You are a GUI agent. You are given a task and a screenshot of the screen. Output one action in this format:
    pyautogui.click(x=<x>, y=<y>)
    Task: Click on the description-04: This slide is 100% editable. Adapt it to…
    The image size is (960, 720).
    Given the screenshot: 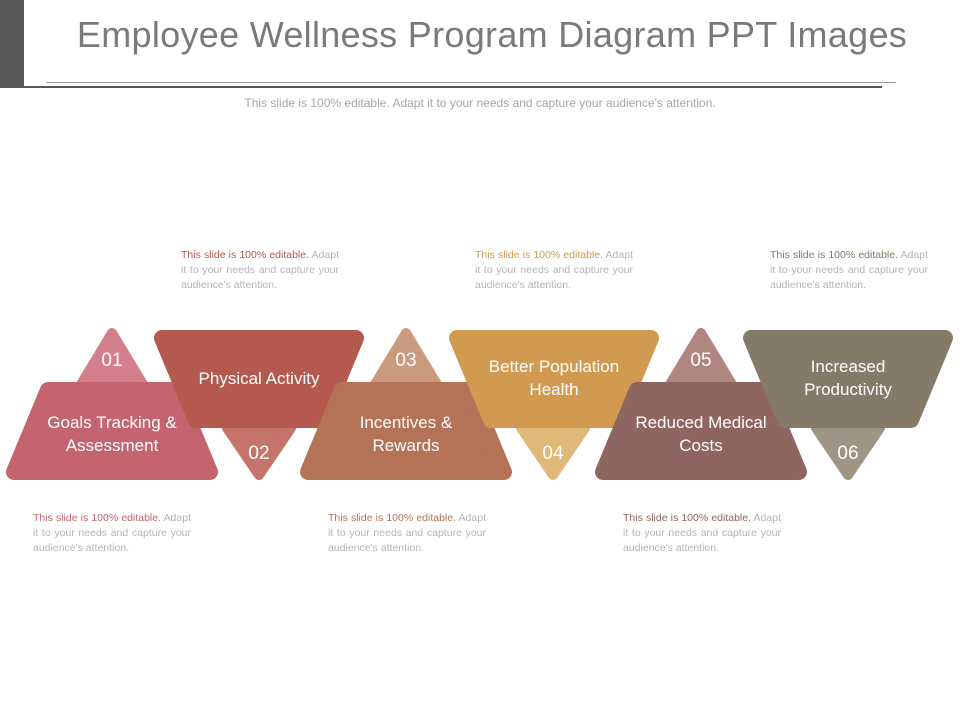 What is the action you would take?
    pyautogui.click(x=554, y=270)
    